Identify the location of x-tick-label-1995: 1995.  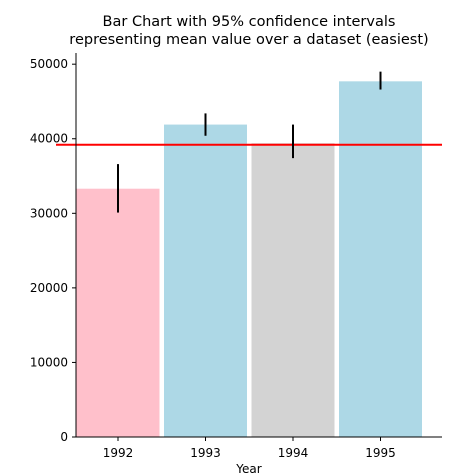
(380, 453).